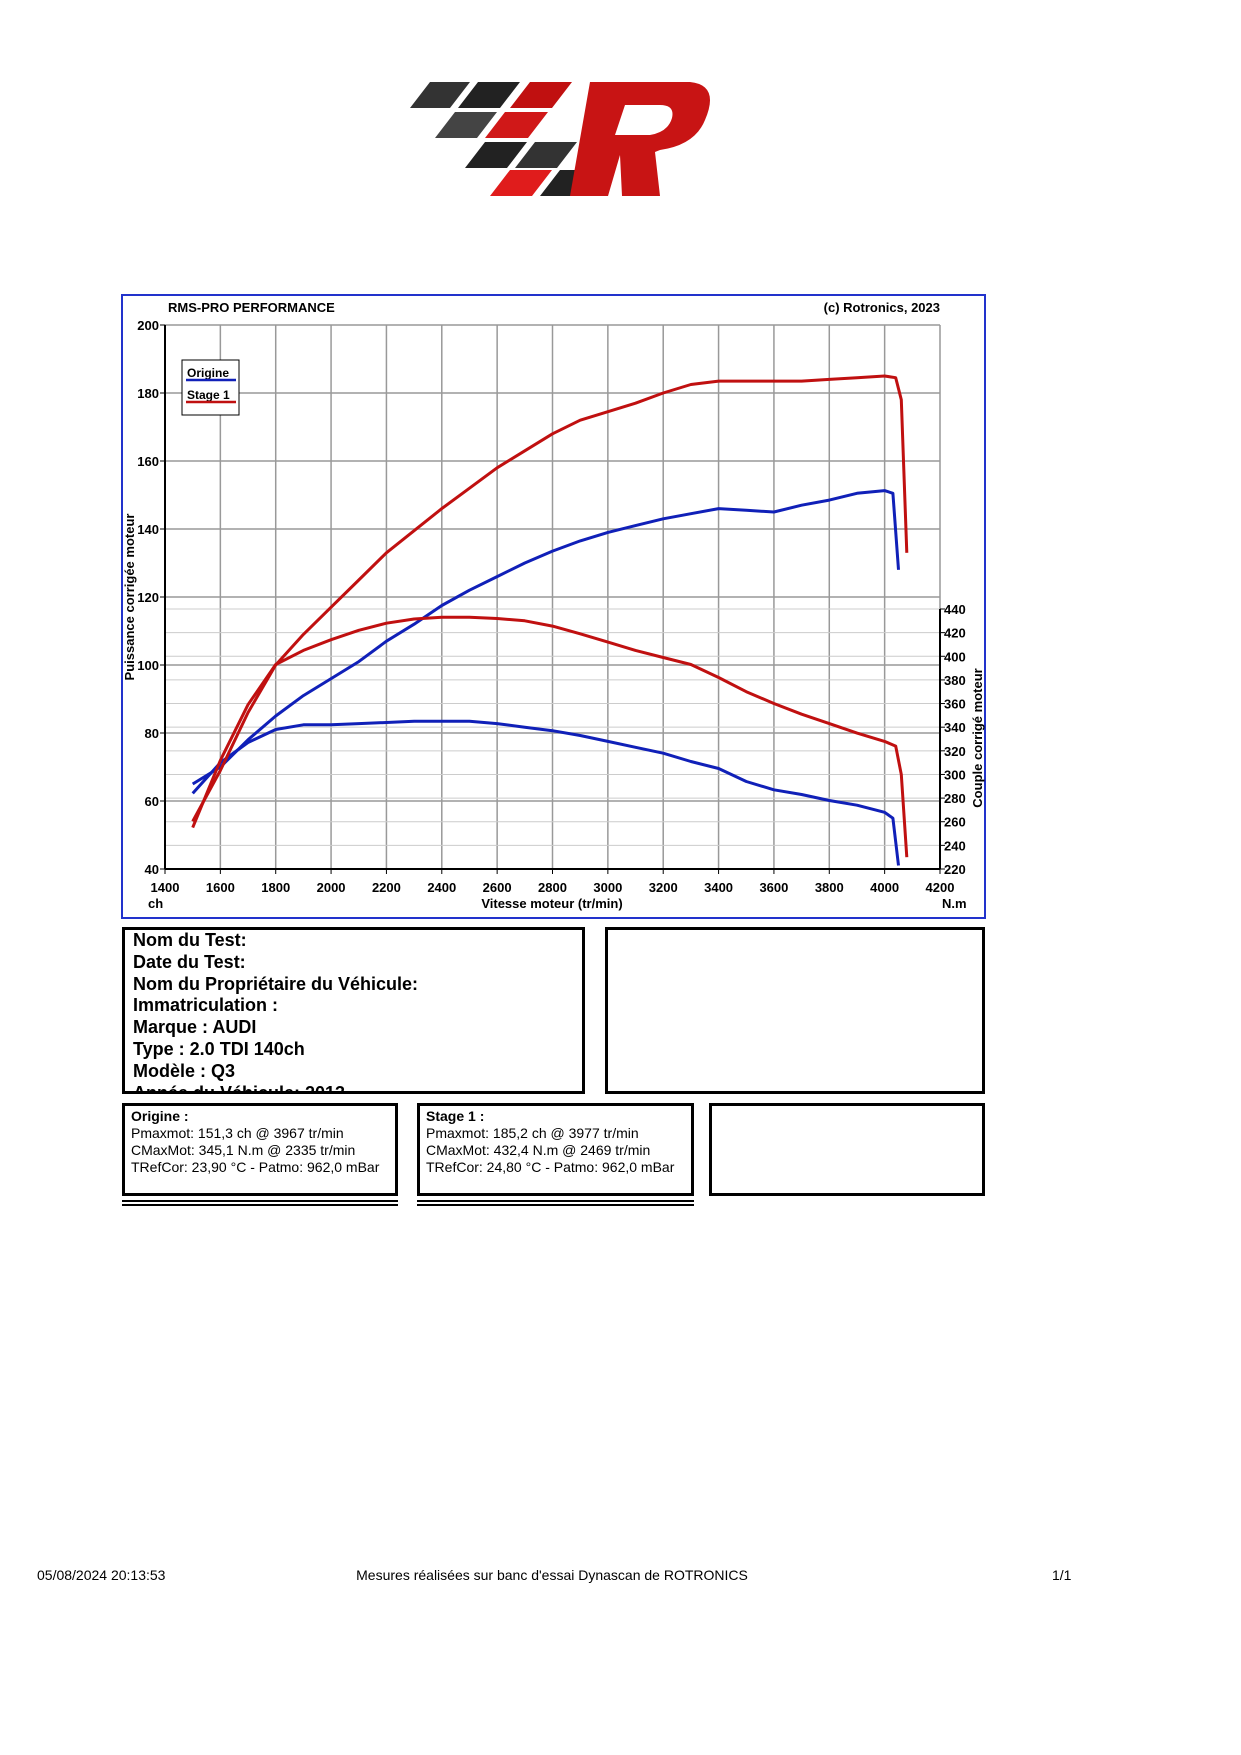 The width and height of the screenshot is (1241, 1755). Describe the element at coordinates (165, 887) in the screenshot. I see `x-tick-label: 1400` at that location.